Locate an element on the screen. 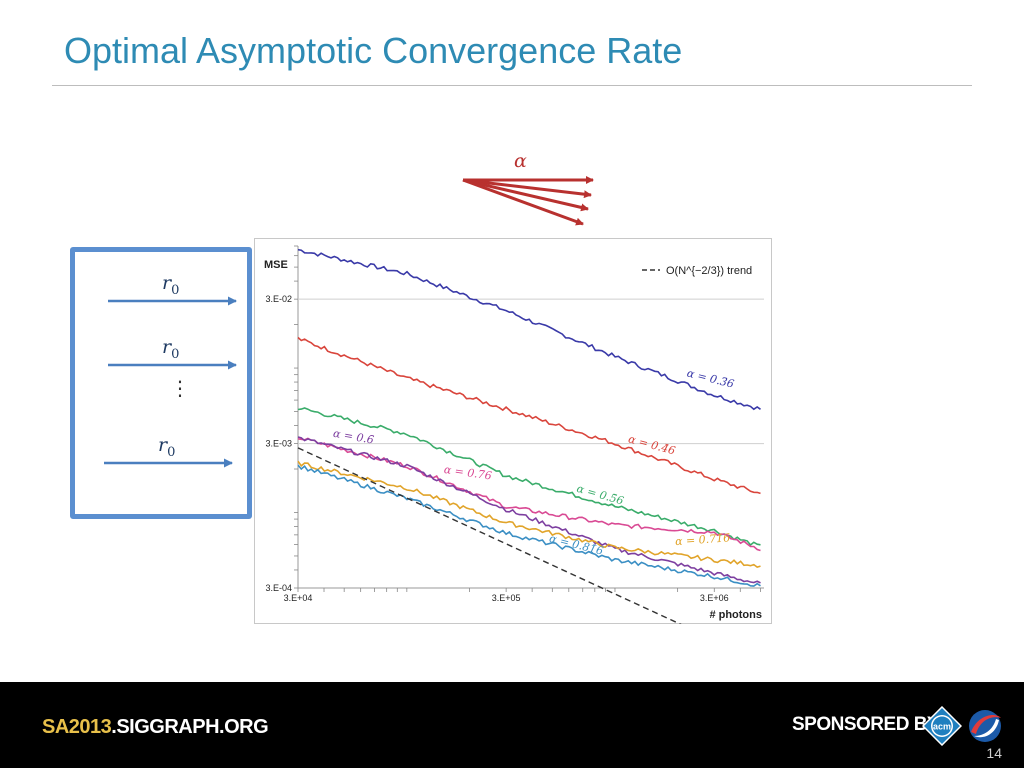 Image resolution: width=1024 pixels, height=768 pixels. x-tick-label: 3.E+04 is located at coordinates (298, 598).